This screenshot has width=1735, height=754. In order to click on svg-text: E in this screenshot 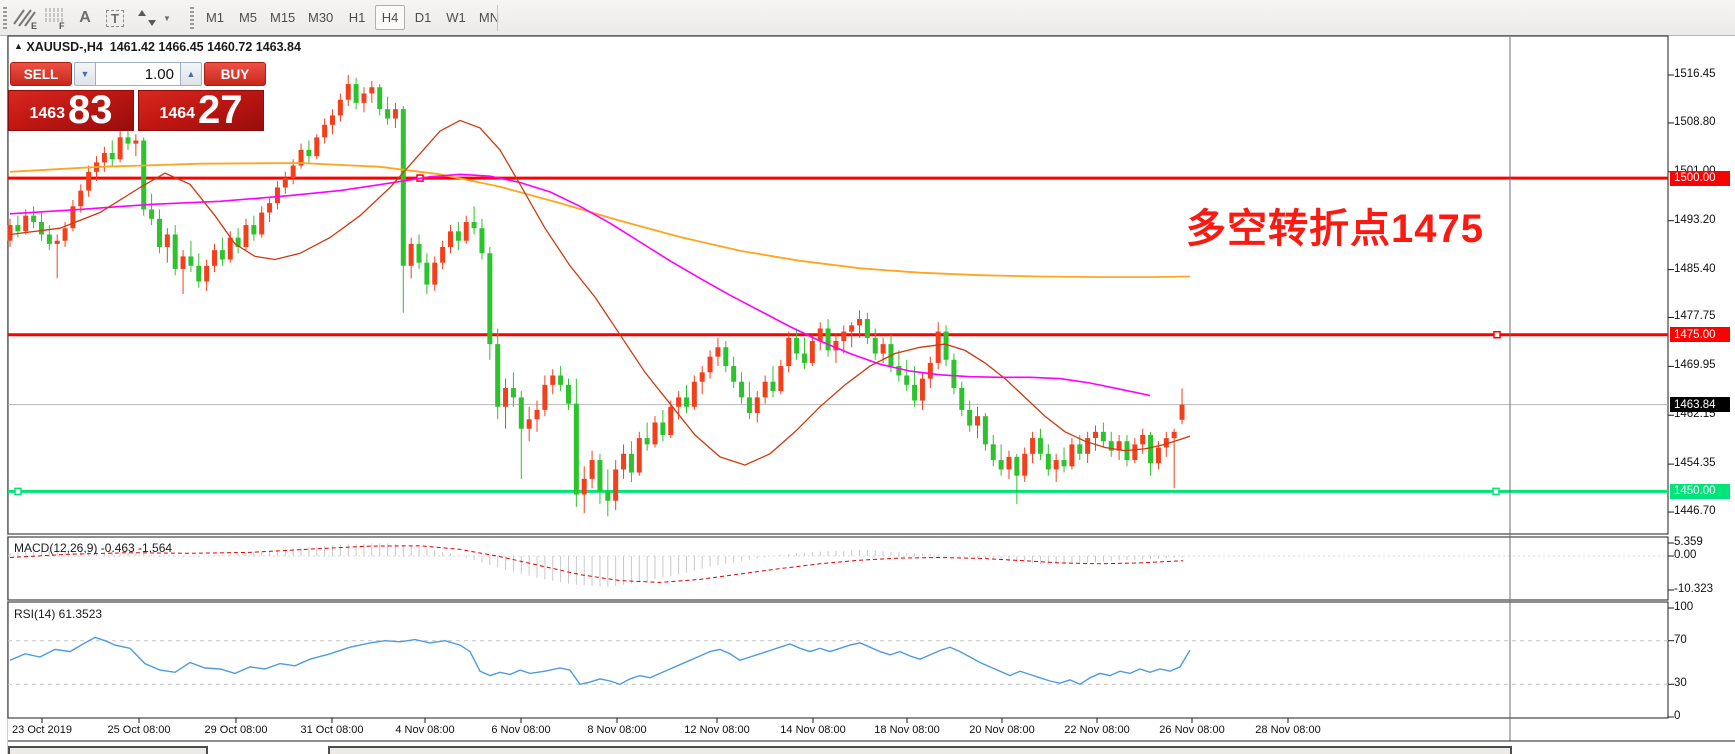, I will do `click(34, 25)`.